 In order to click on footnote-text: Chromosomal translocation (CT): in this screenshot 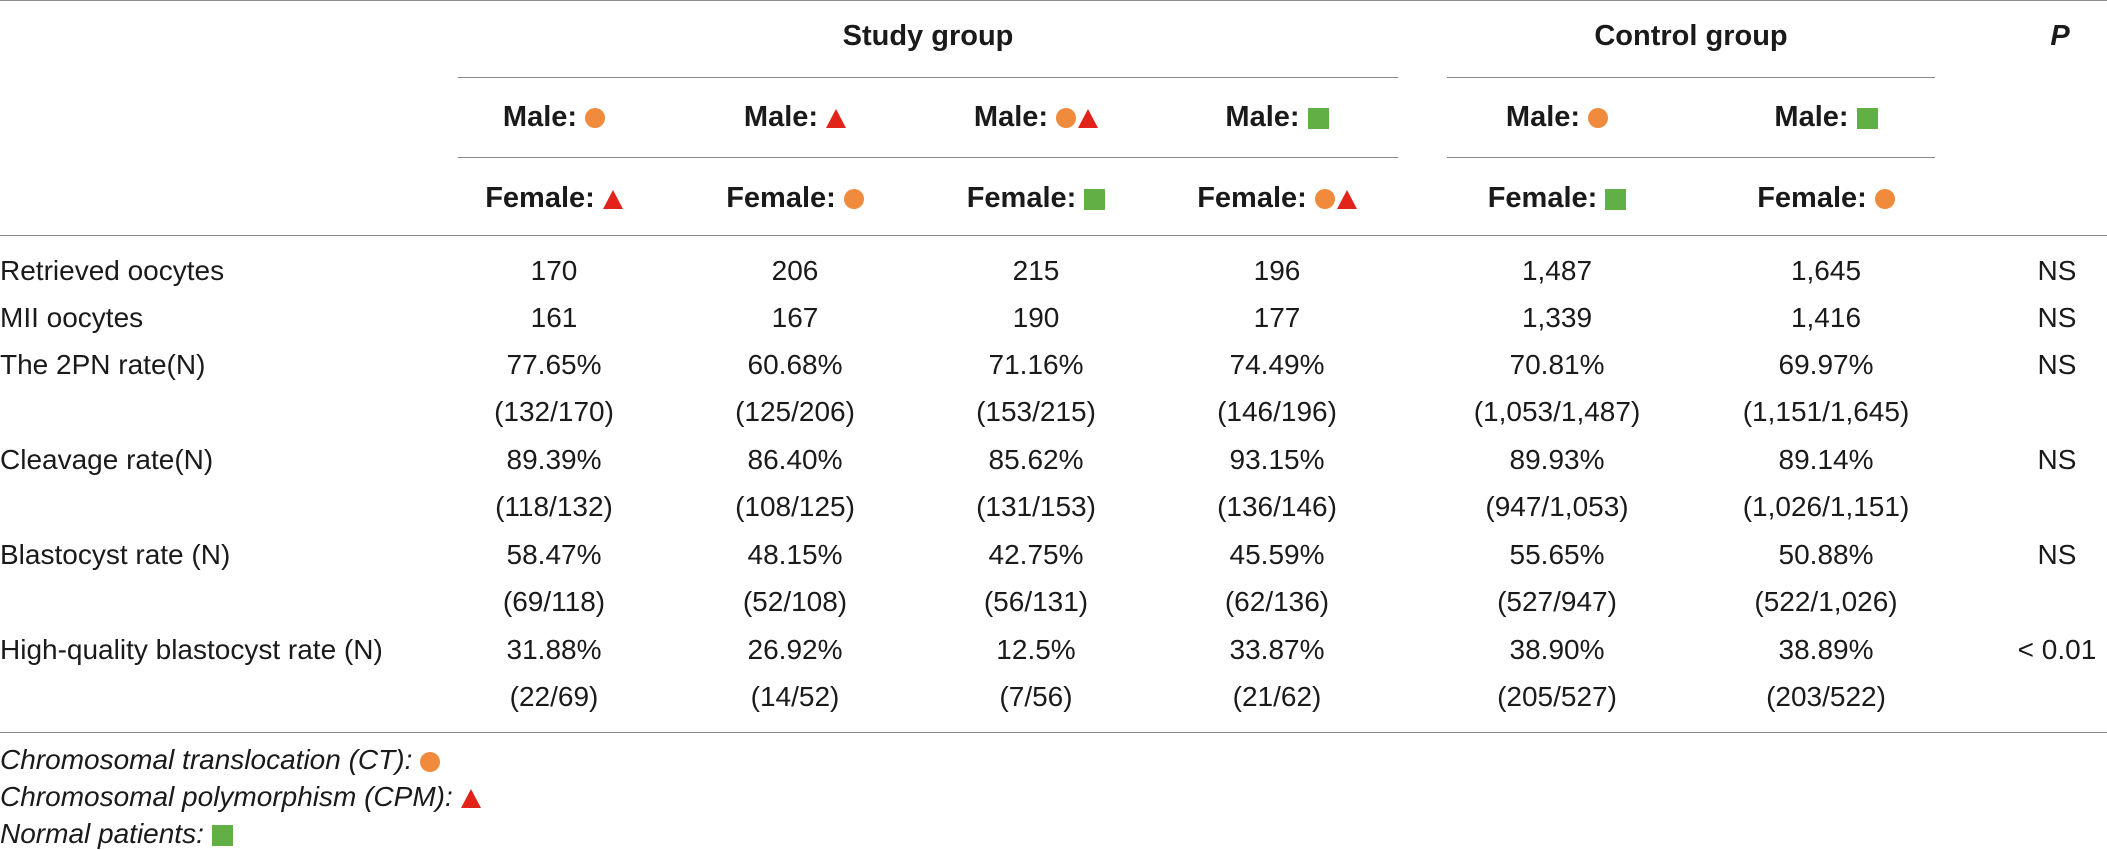, I will do `click(206, 759)`.